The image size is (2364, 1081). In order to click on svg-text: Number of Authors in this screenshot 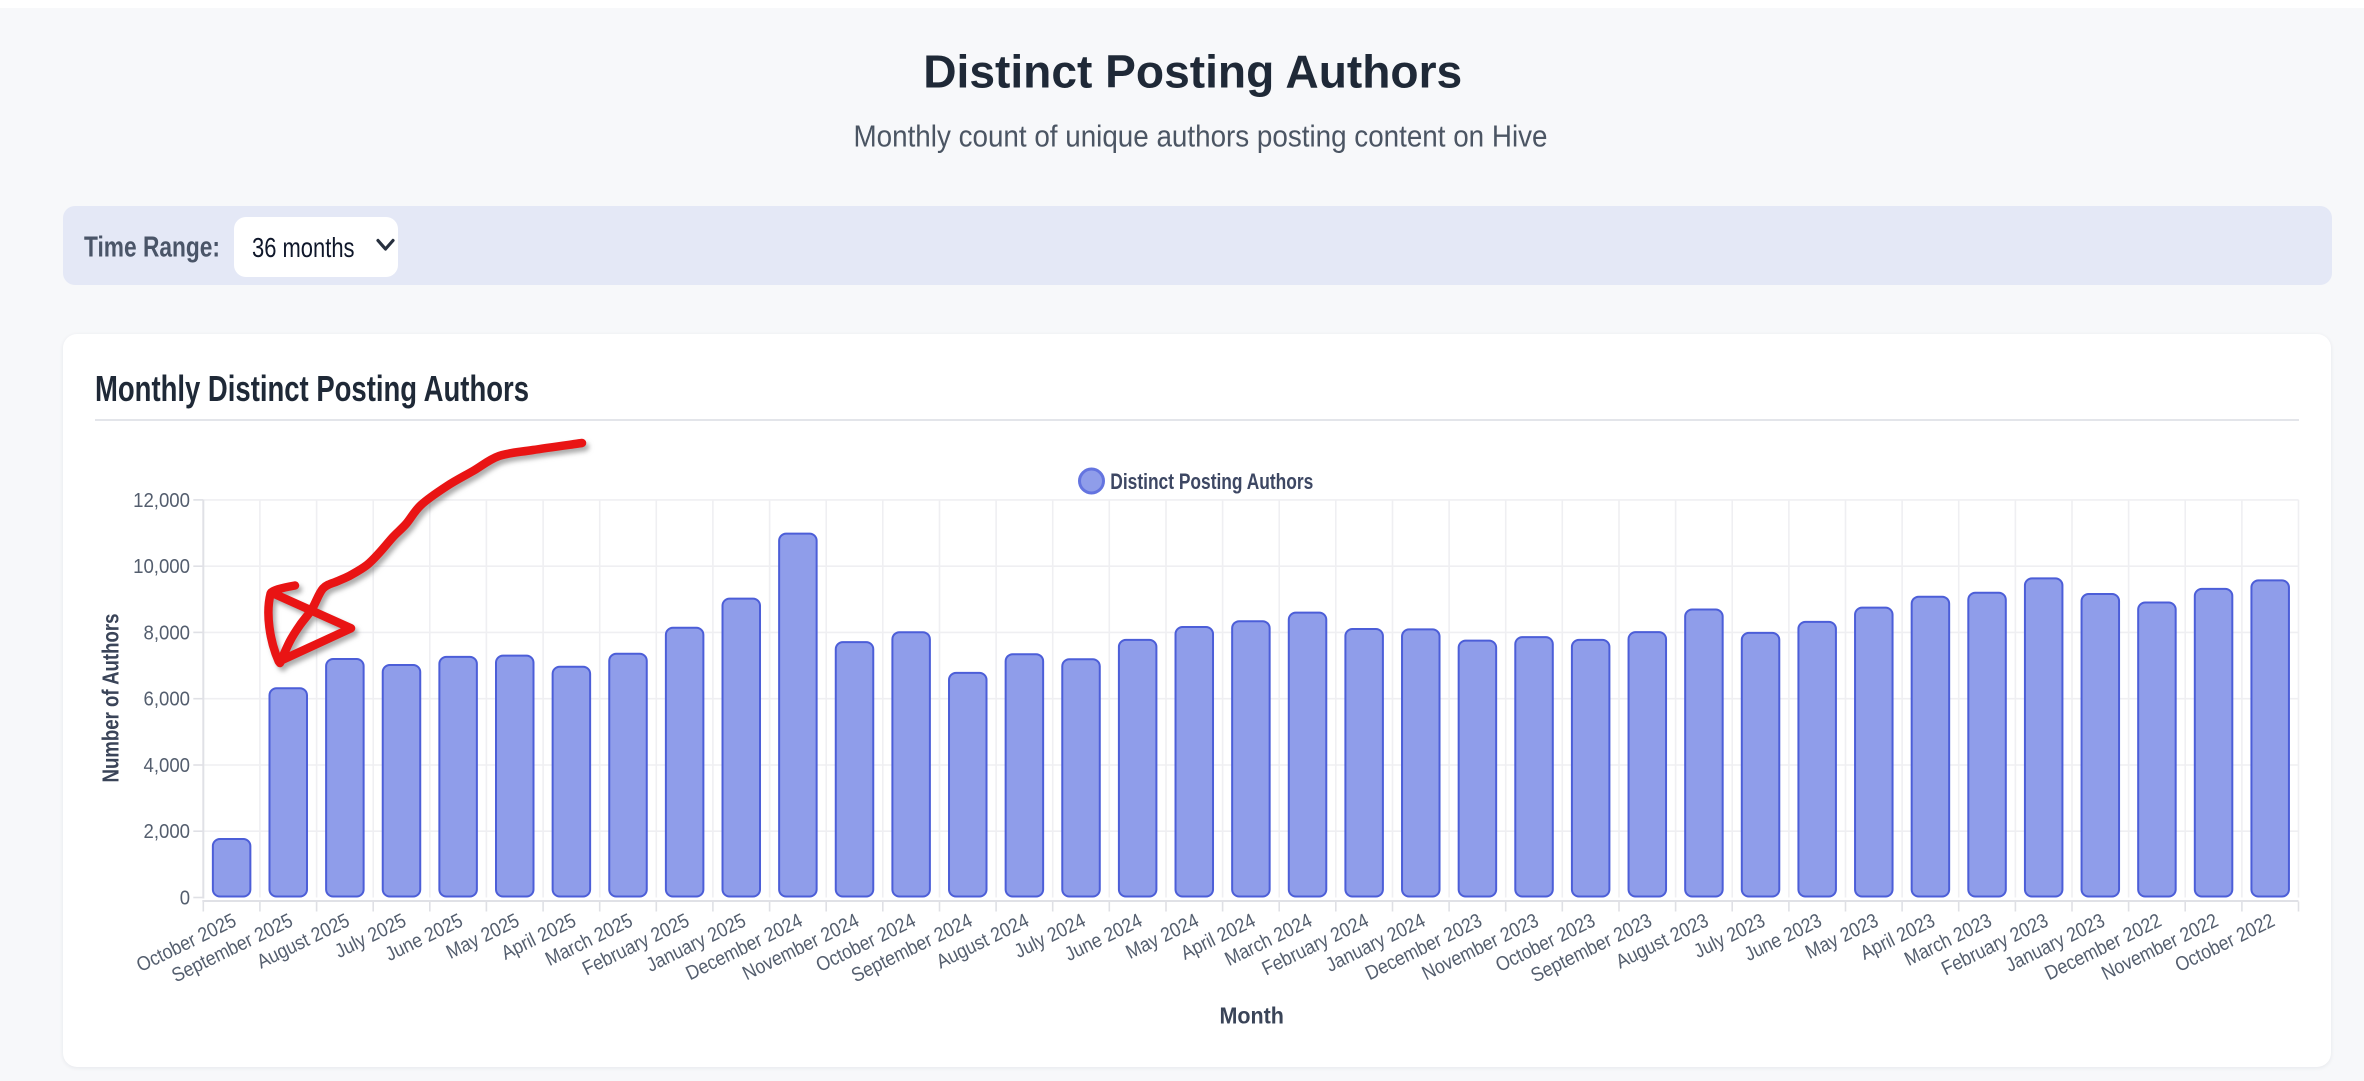, I will do `click(111, 698)`.